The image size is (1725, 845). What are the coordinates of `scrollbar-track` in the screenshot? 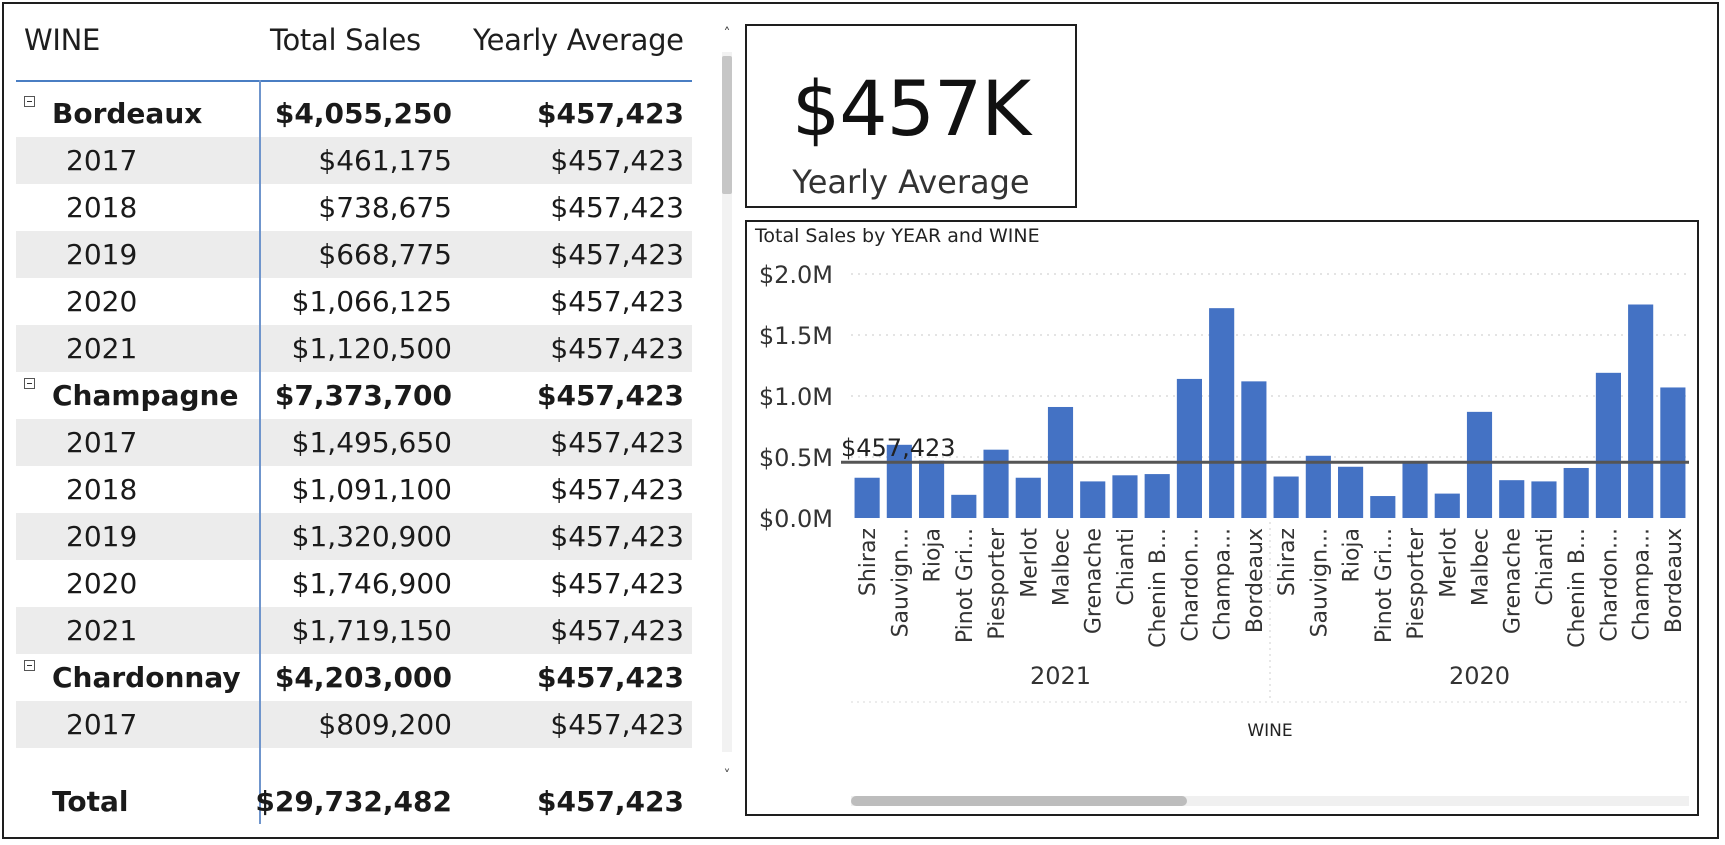 It's located at (727, 402).